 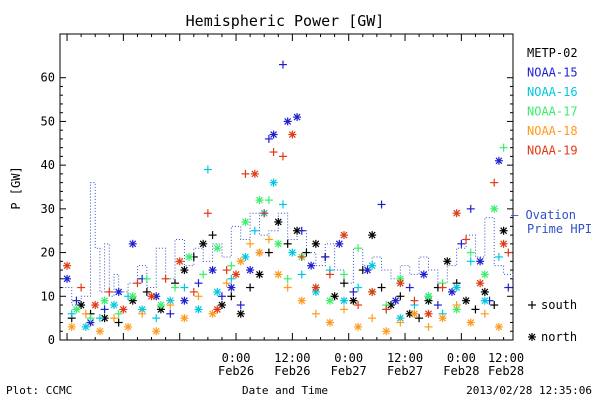 I want to click on x-tick-date-label: Feb27, so click(x=349, y=371).